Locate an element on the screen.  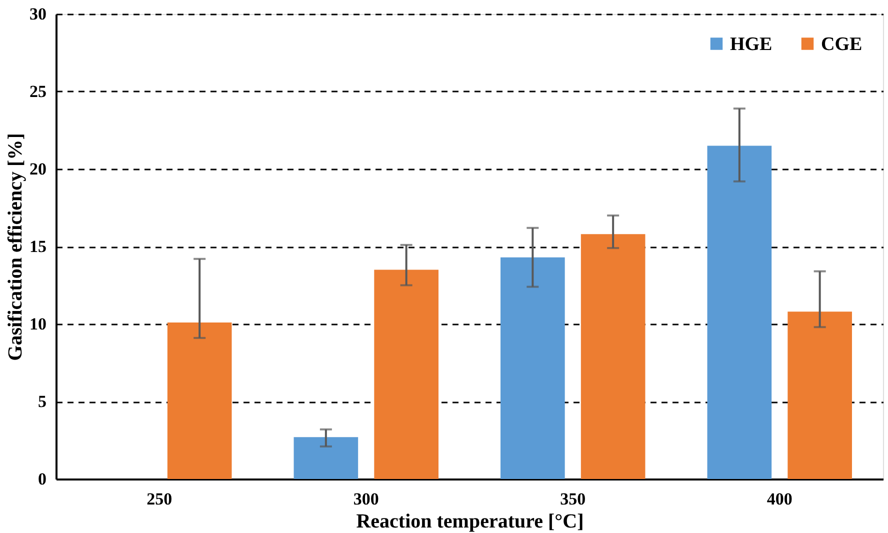
y-tick-label: 10 is located at coordinates (38, 324).